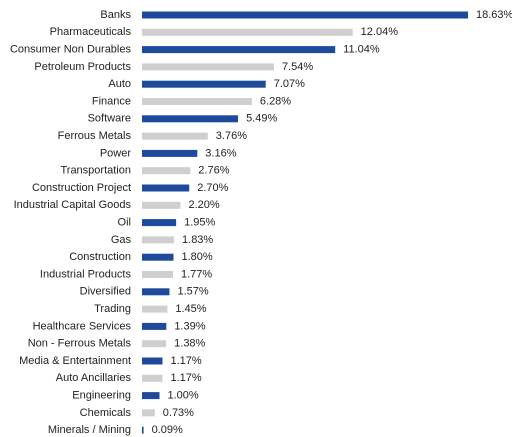  Describe the element at coordinates (105, 292) in the screenshot. I see `category-label: Diversified` at that location.